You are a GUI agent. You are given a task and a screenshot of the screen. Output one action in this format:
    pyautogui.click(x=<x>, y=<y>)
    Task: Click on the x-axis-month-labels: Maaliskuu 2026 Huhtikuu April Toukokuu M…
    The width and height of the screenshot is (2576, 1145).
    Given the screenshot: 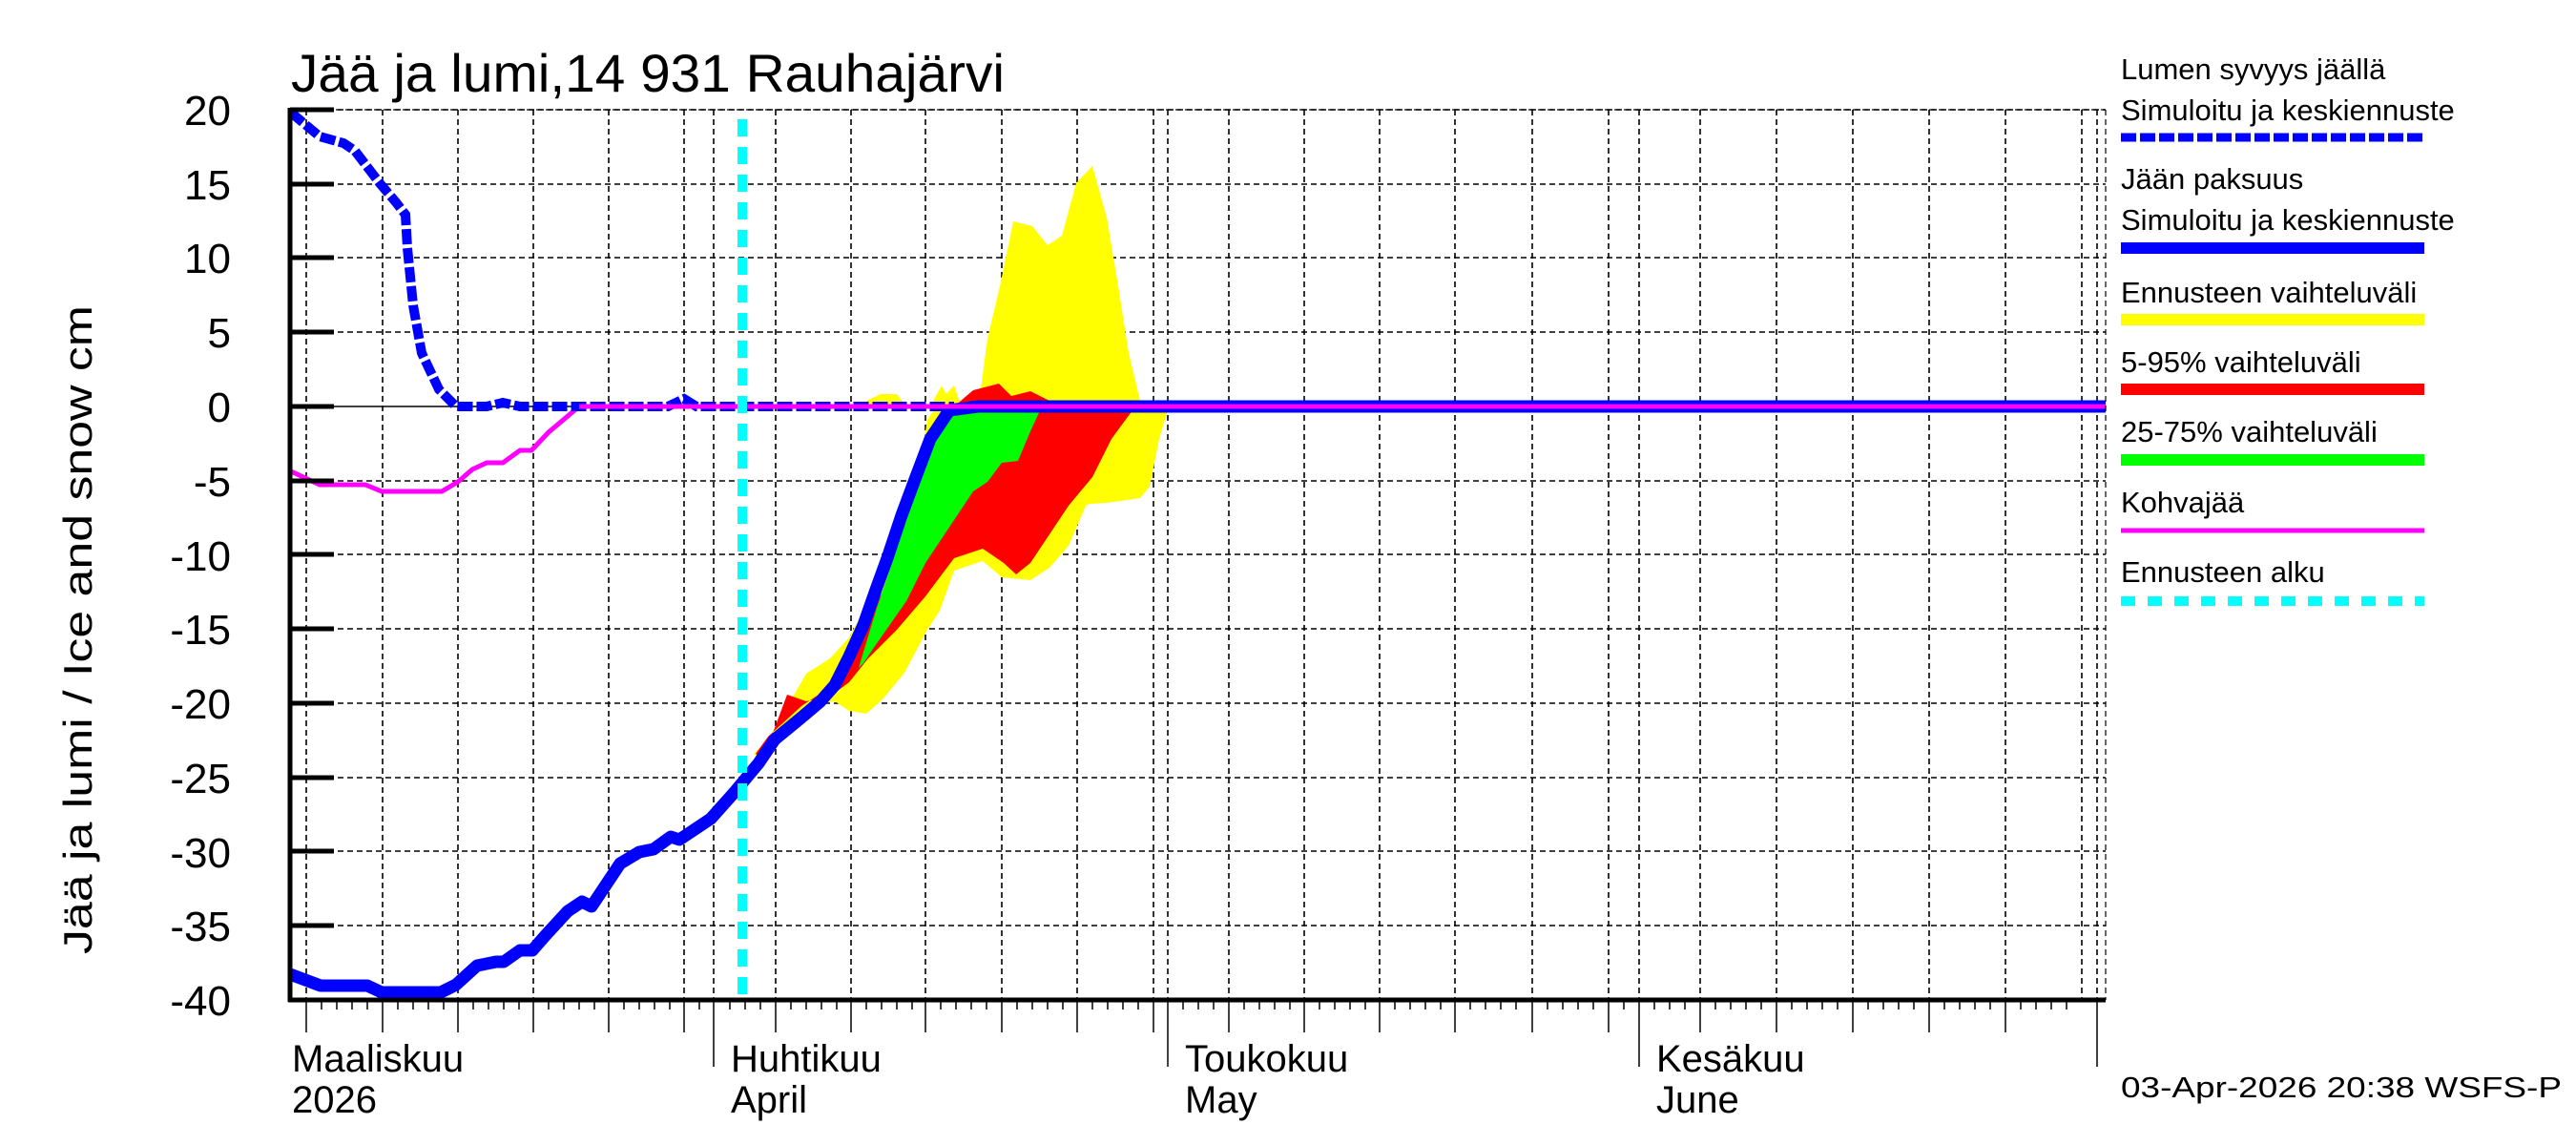 What is the action you would take?
    pyautogui.click(x=1048, y=1079)
    